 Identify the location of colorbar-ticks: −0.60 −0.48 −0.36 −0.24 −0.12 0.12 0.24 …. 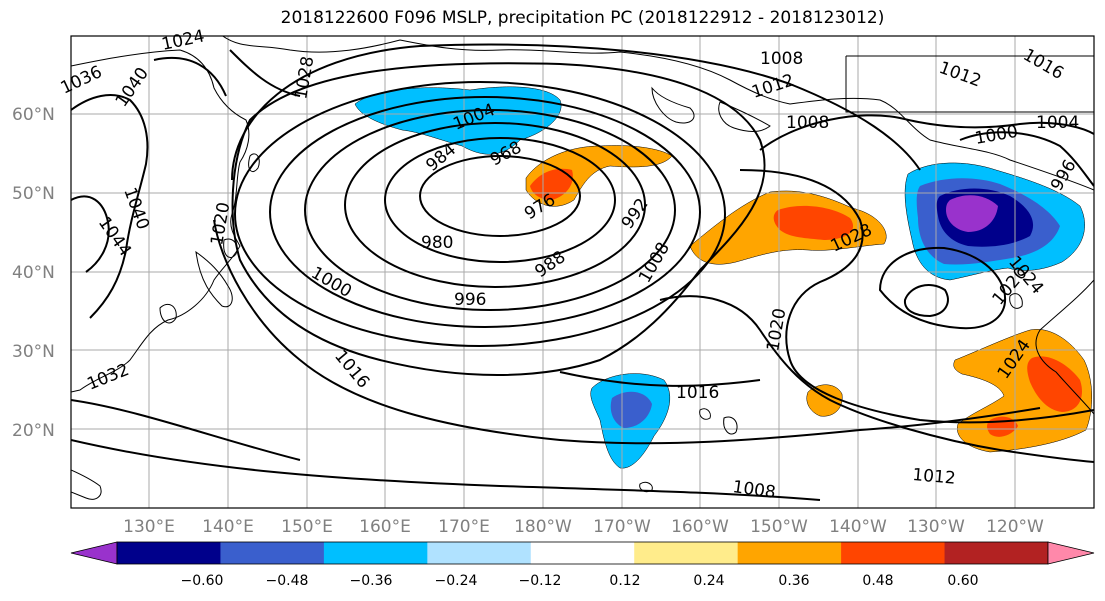
(580, 581).